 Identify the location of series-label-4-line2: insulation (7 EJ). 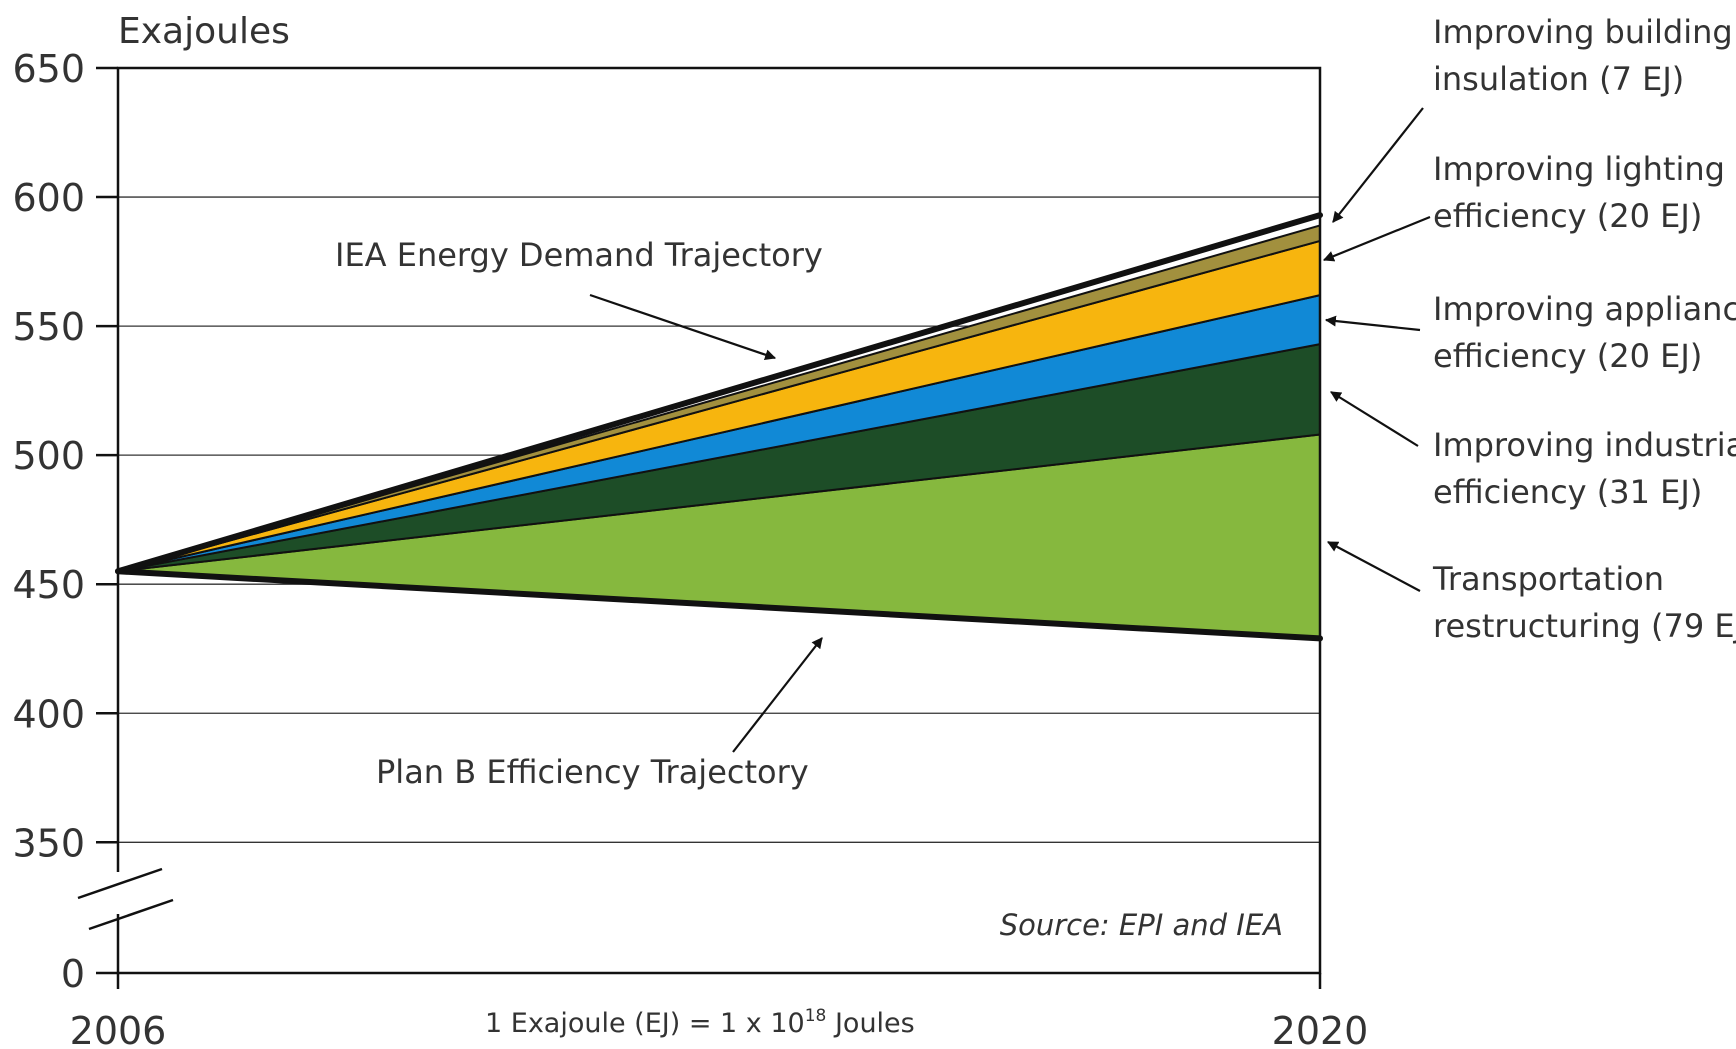
(1558, 79).